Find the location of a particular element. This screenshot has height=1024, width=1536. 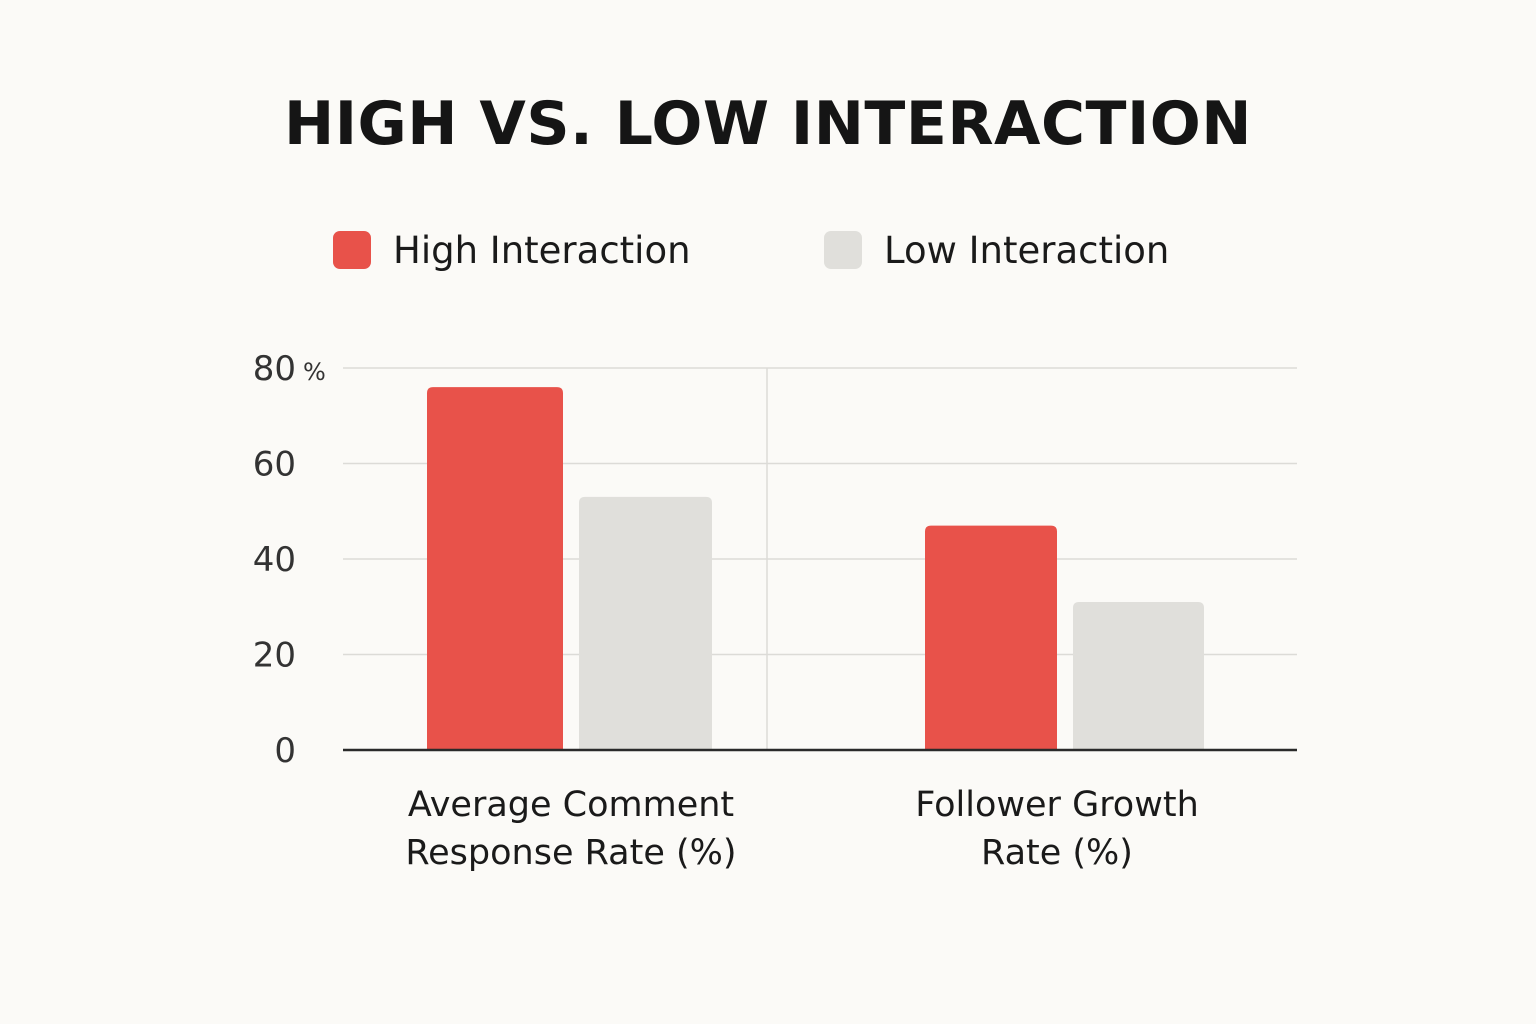

x-category-label: Follower Growth Rate (%) is located at coordinates (1057, 829).